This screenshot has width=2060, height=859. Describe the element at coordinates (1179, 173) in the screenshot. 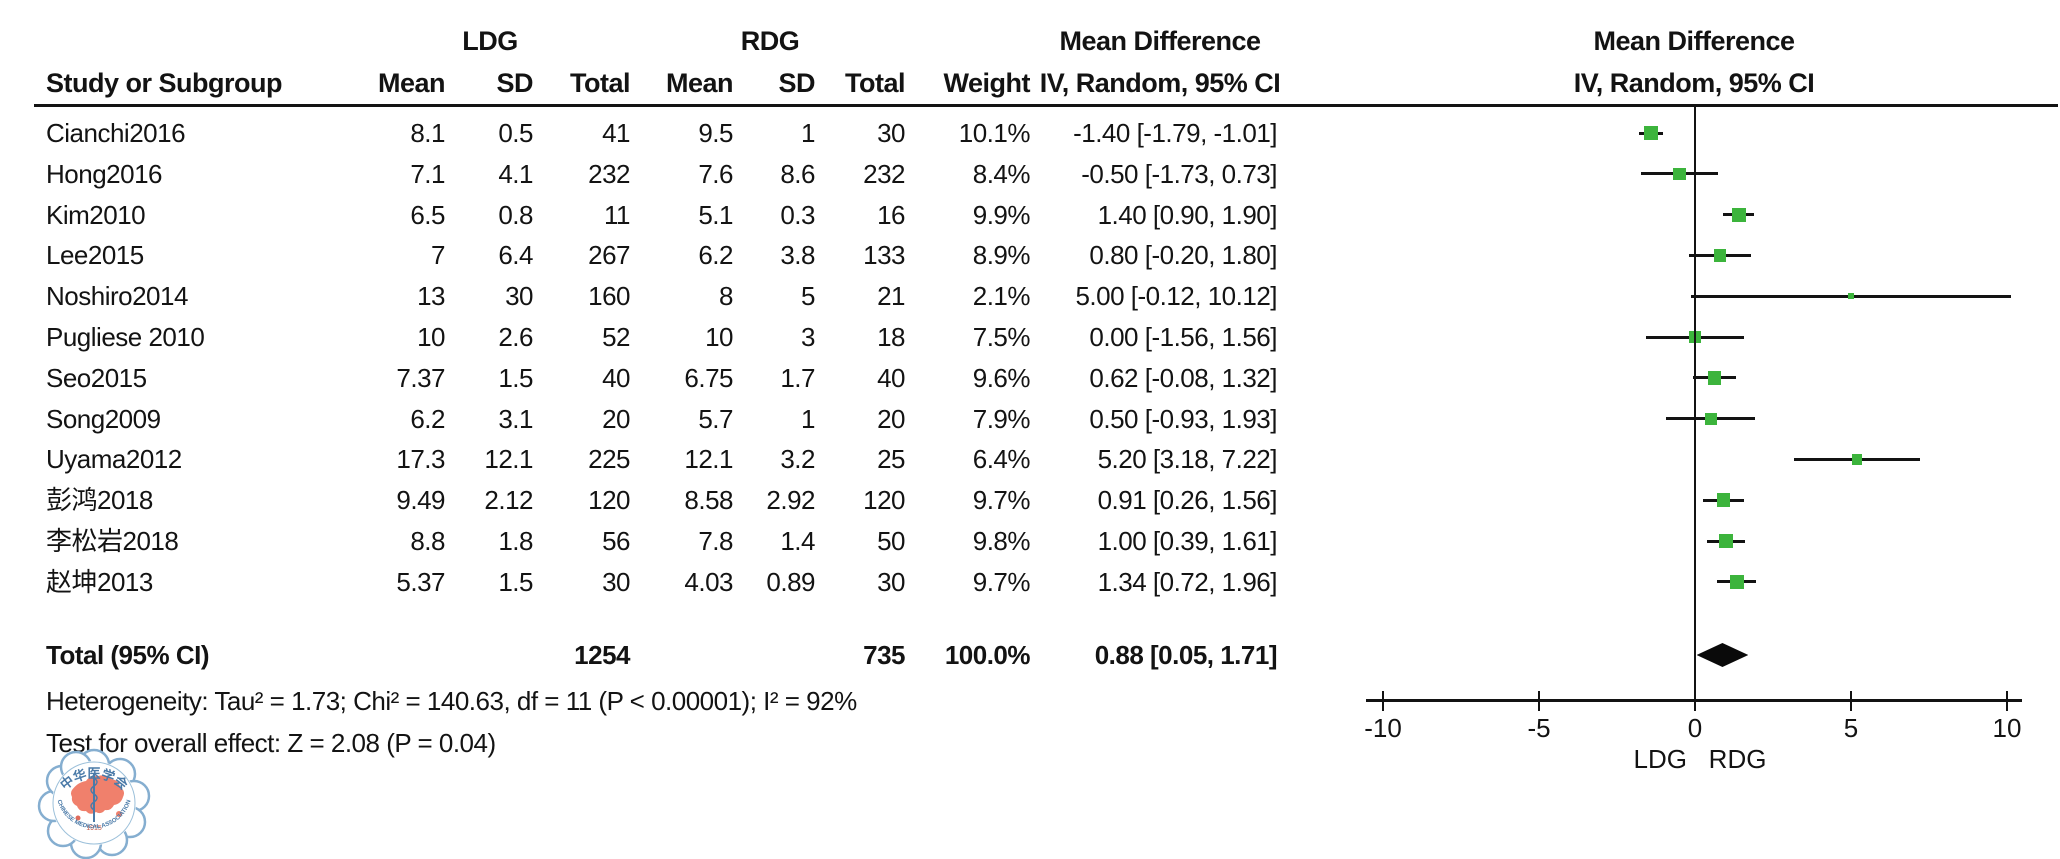

I see `cell-ci: -0.50 [-1.73, 0.73]` at that location.